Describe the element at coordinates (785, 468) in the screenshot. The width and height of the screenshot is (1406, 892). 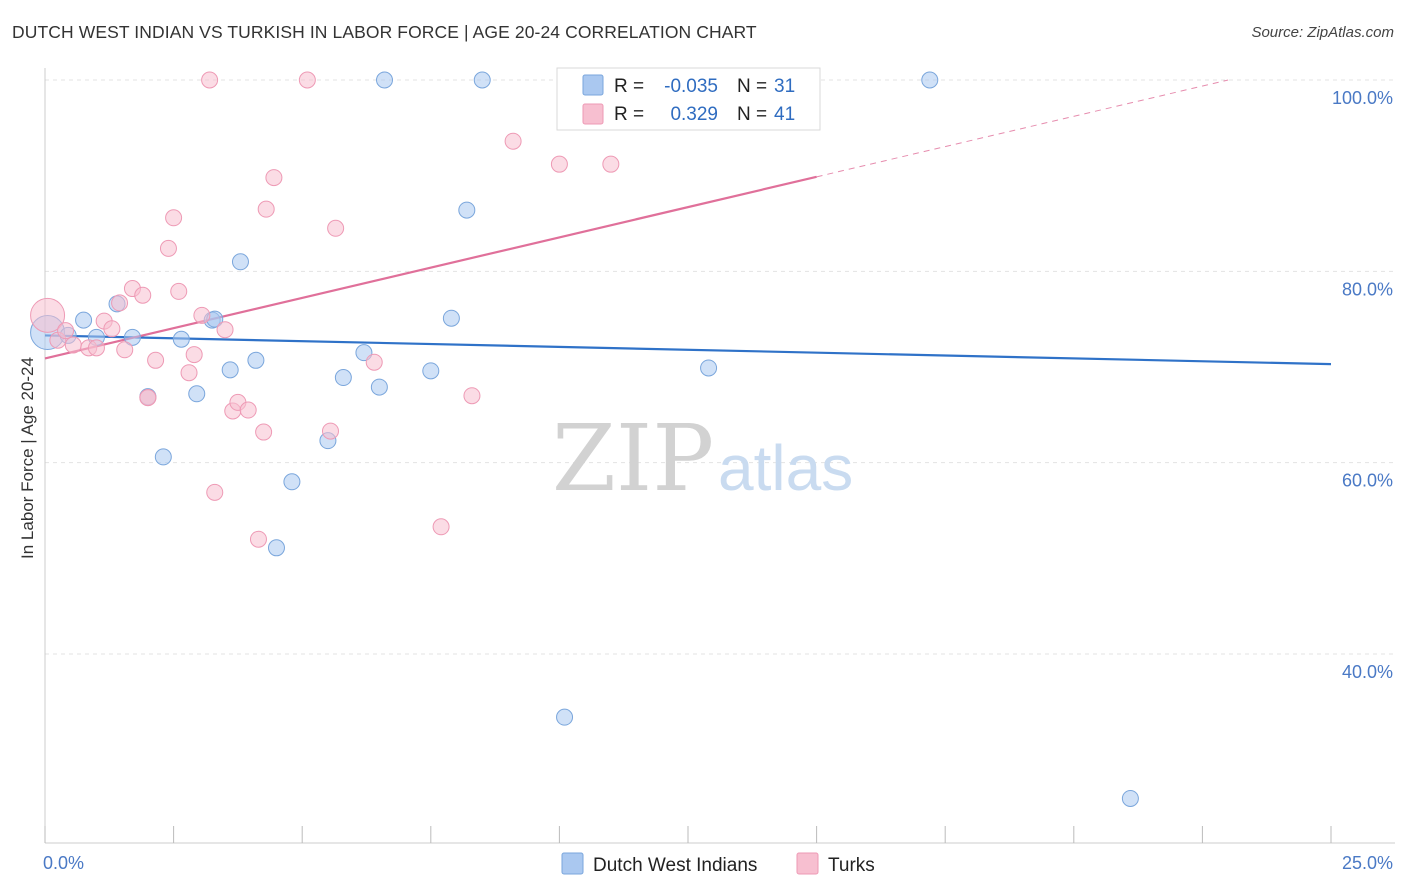
I see `watermark-atlas: atlas` at that location.